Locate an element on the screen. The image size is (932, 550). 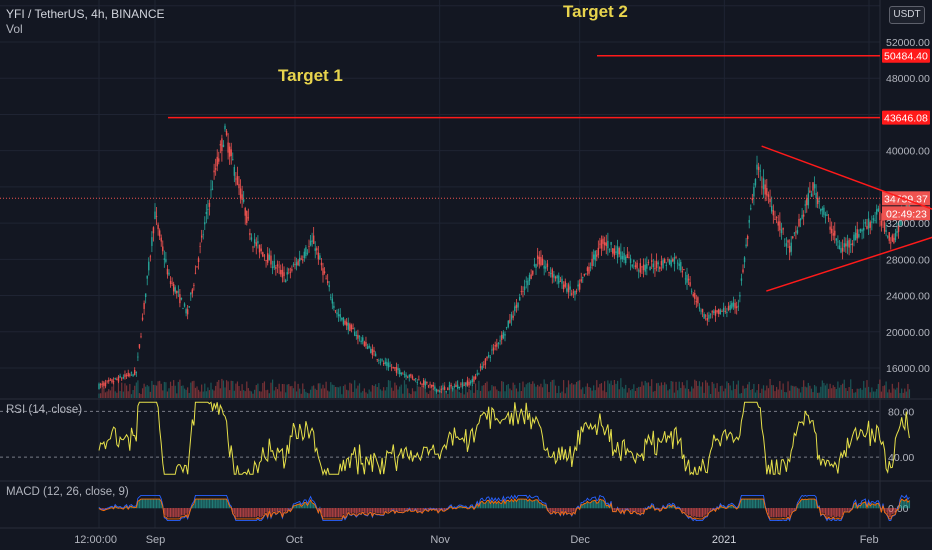
price-axis-tick: 16000.00 is located at coordinates (908, 369).